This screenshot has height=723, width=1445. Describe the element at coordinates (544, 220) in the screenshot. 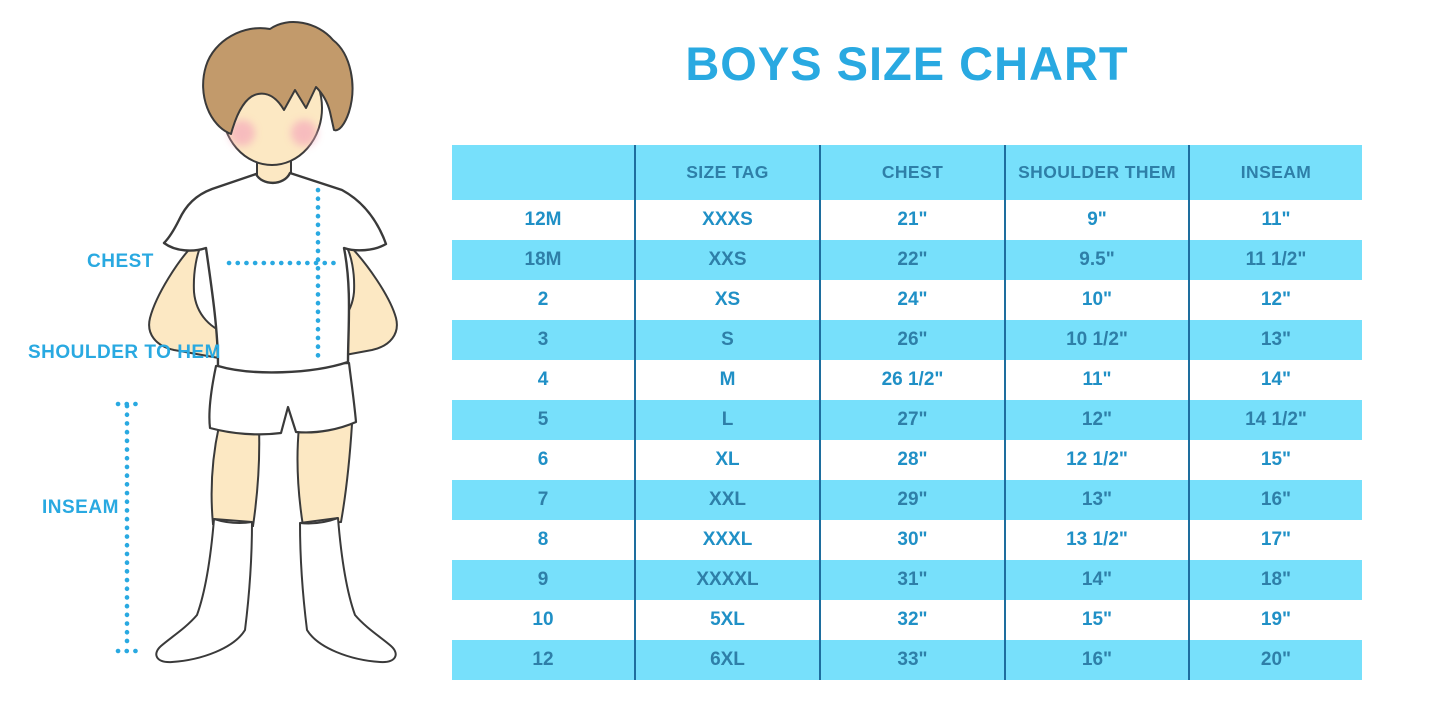

I see `size-cell: 12M` at that location.